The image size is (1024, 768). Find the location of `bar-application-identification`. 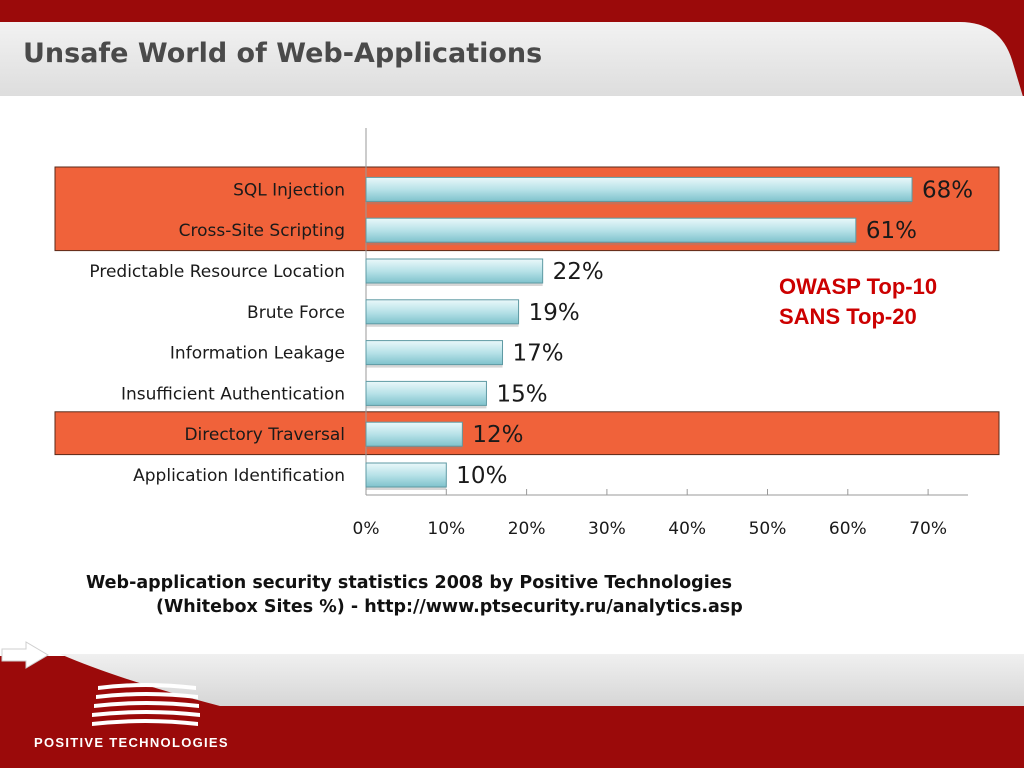

bar-application-identification is located at coordinates (406, 475).